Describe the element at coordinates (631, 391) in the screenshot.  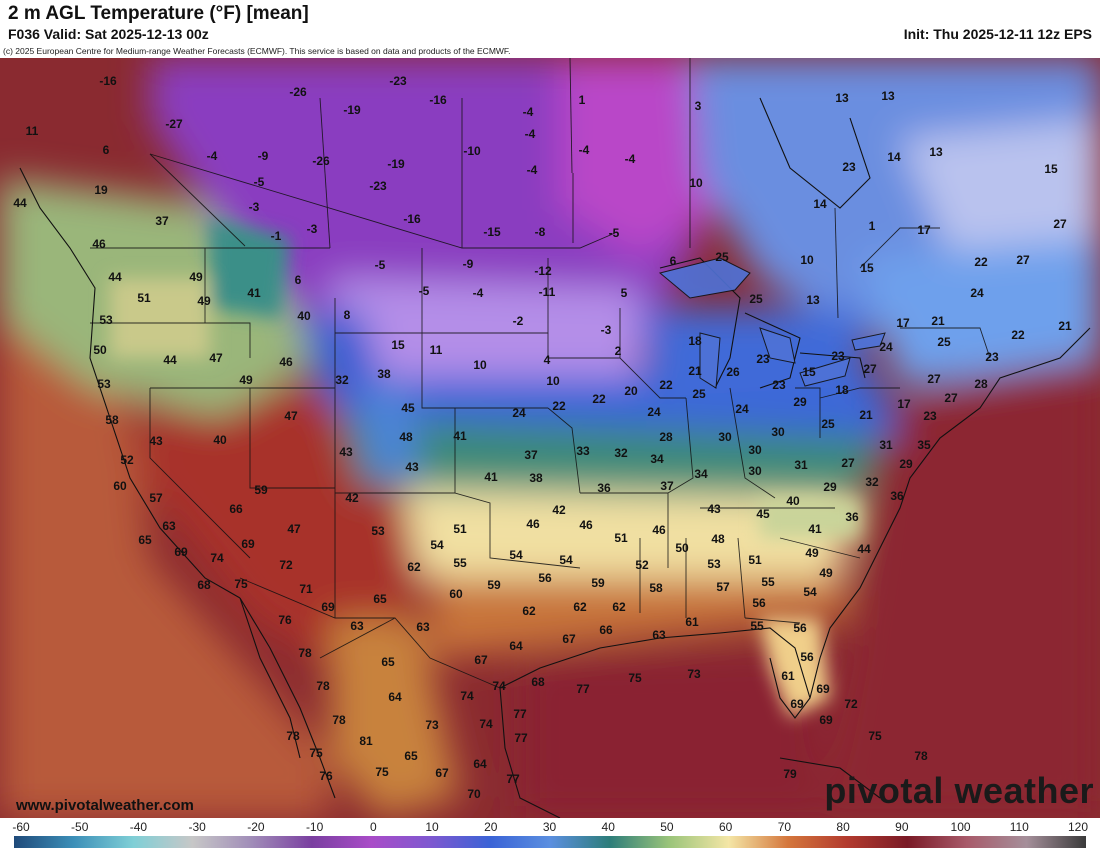
I see `temperature-label: 20` at that location.